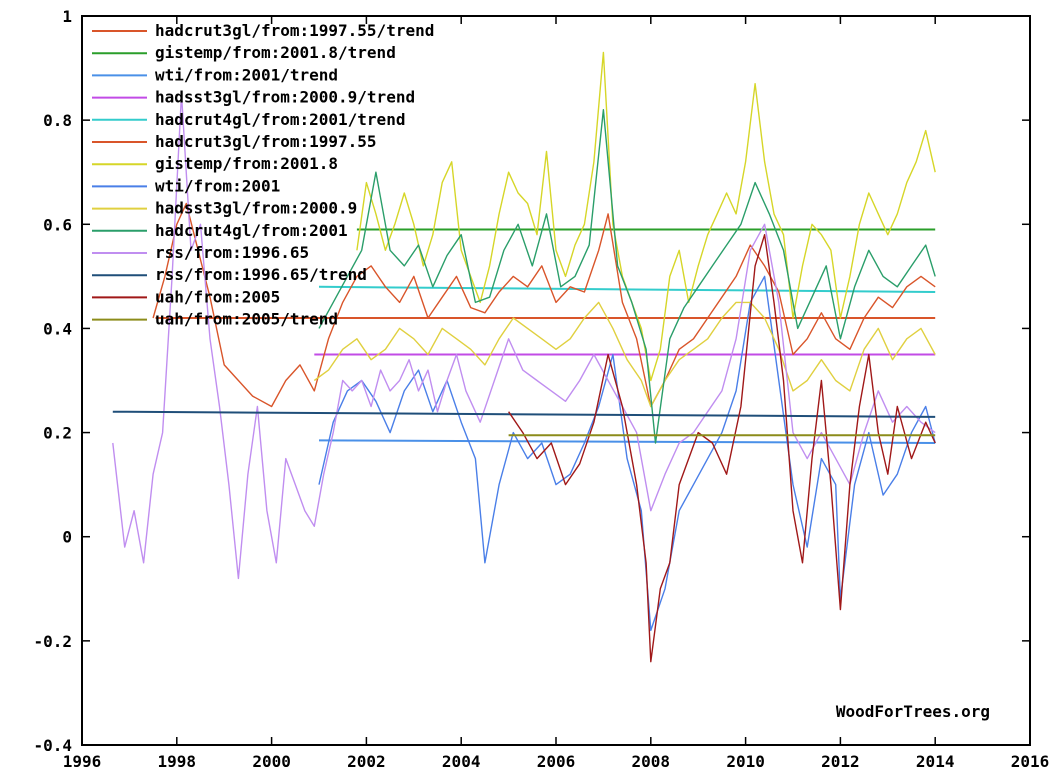 Image resolution: width=1049 pixels, height=780 pixels. Describe the element at coordinates (217, 185) in the screenshot. I see `legend-label: wti/from:2001` at that location.